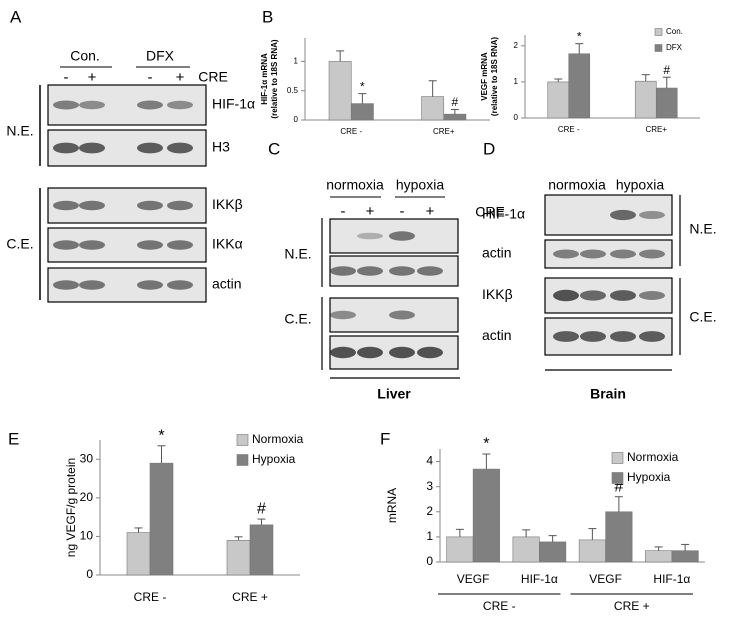  Describe the element at coordinates (656, 129) in the screenshot. I see `x-tick-label: CRE+` at that location.